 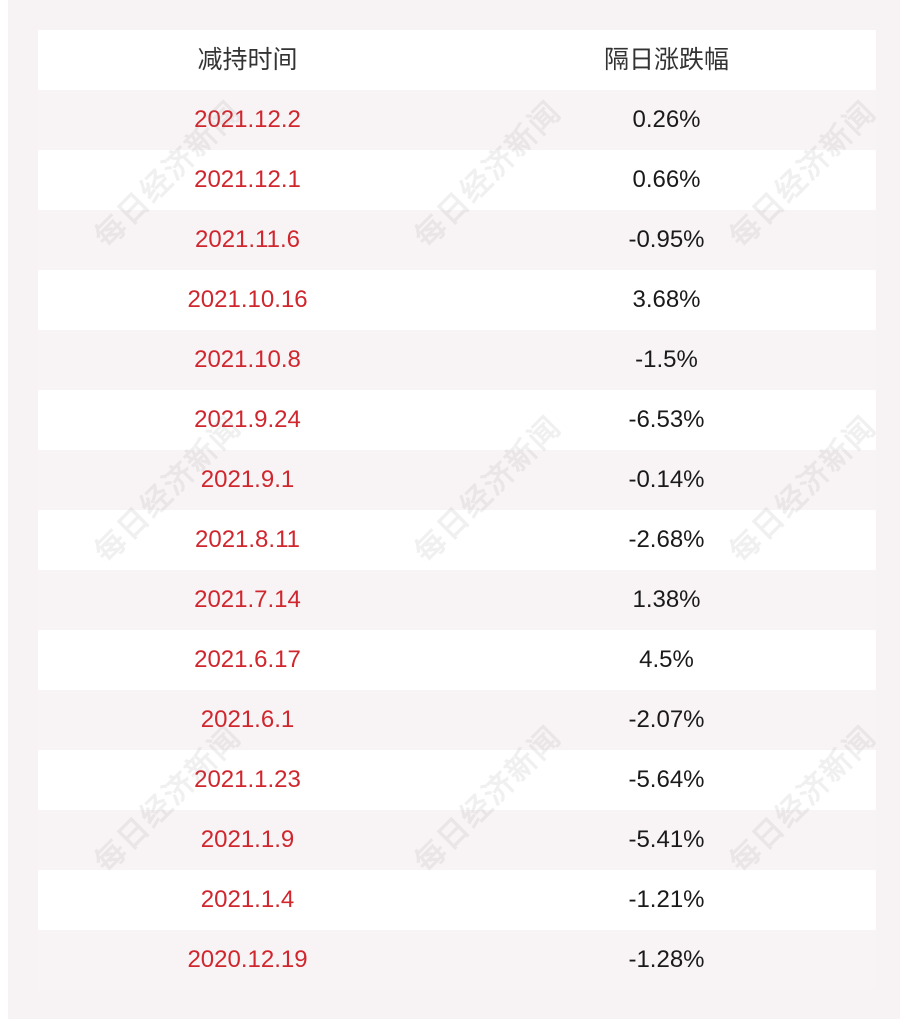 What do you see at coordinates (247, 60) in the screenshot?
I see `header-date: 减持时间` at bounding box center [247, 60].